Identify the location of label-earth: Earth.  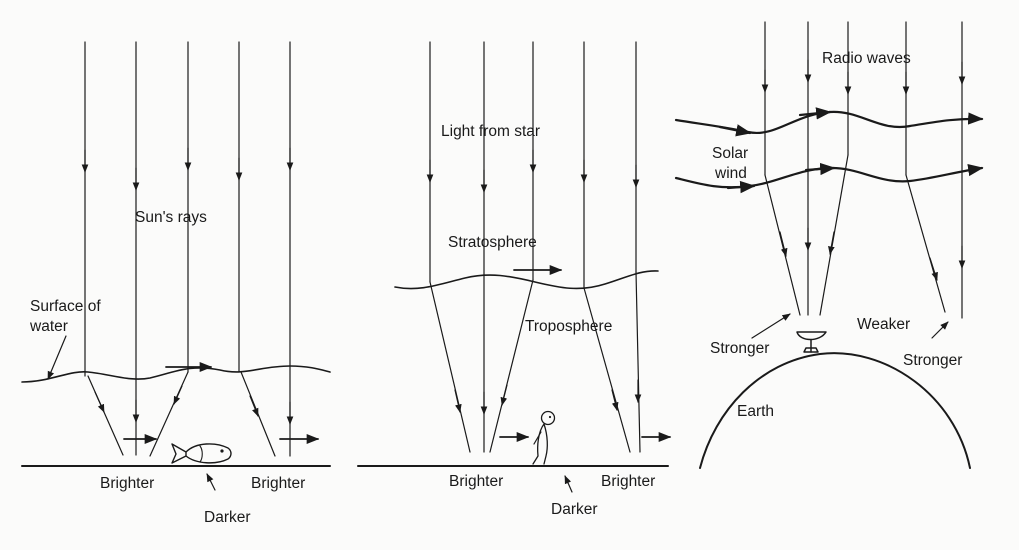
(755, 411).